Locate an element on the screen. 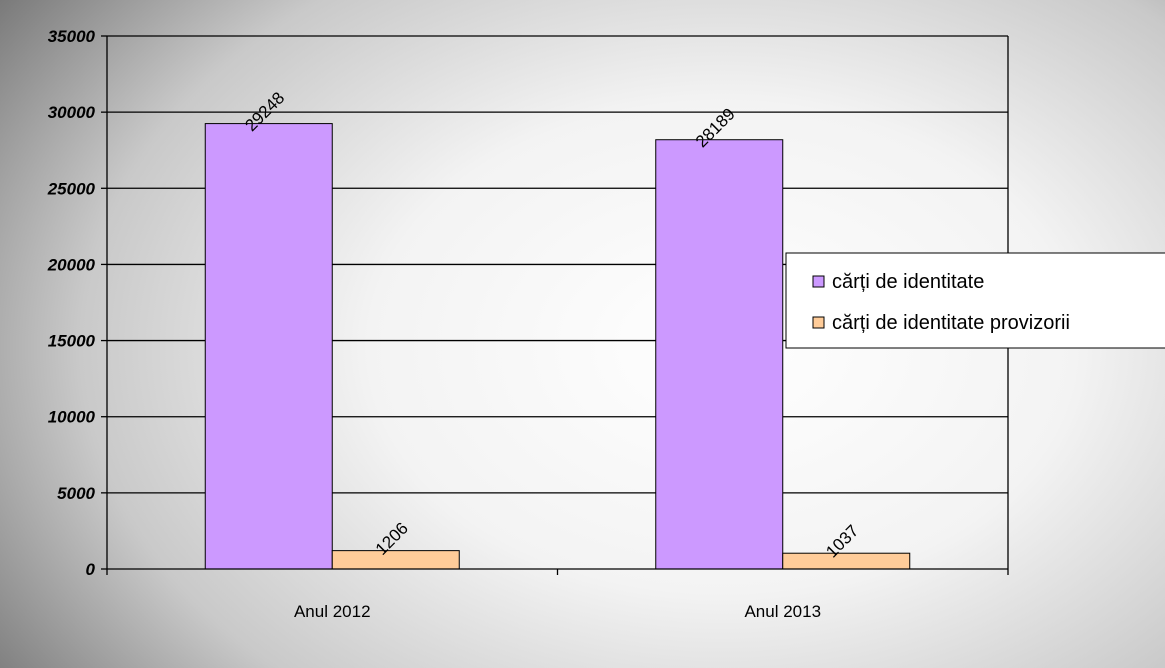  legend-label: cărți de identitate is located at coordinates (908, 282).